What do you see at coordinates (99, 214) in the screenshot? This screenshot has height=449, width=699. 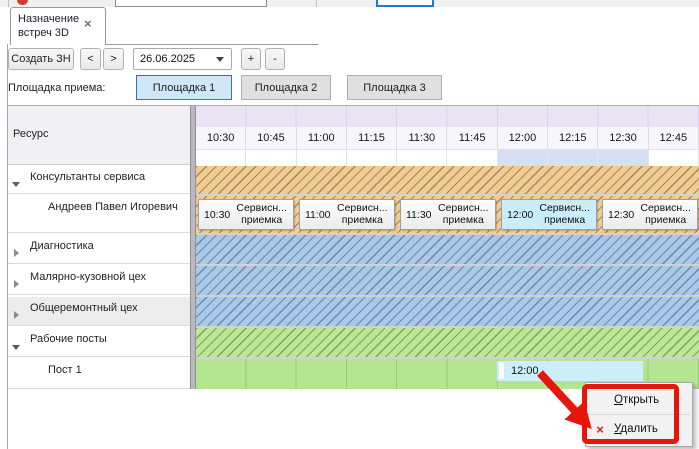 I see `resource-row-andreev: Андреев Павел Игоревич` at bounding box center [99, 214].